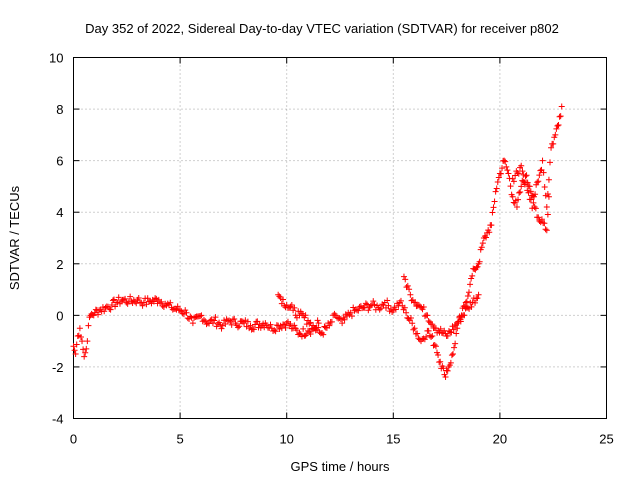 This screenshot has height=480, width=640. What do you see at coordinates (73, 439) in the screenshot?
I see `x-tick-label: 0` at bounding box center [73, 439].